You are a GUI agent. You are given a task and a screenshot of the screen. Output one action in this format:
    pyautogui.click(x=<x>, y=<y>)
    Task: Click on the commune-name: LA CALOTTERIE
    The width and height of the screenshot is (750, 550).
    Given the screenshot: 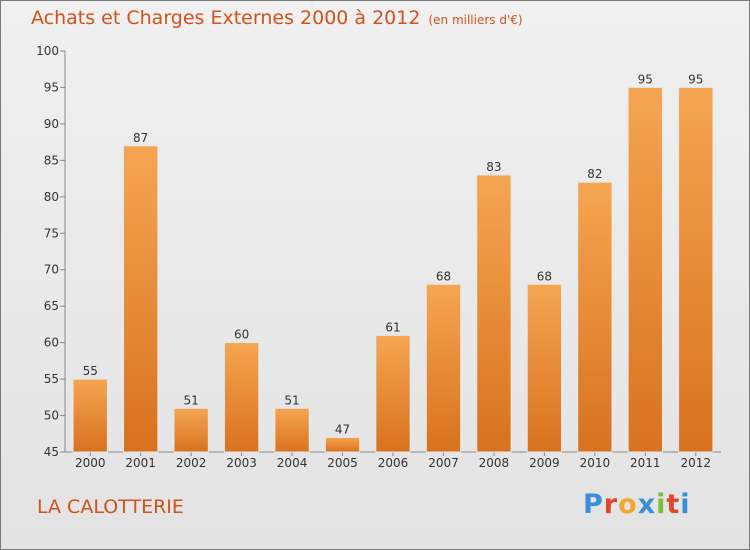 What is the action you would take?
    pyautogui.click(x=110, y=507)
    